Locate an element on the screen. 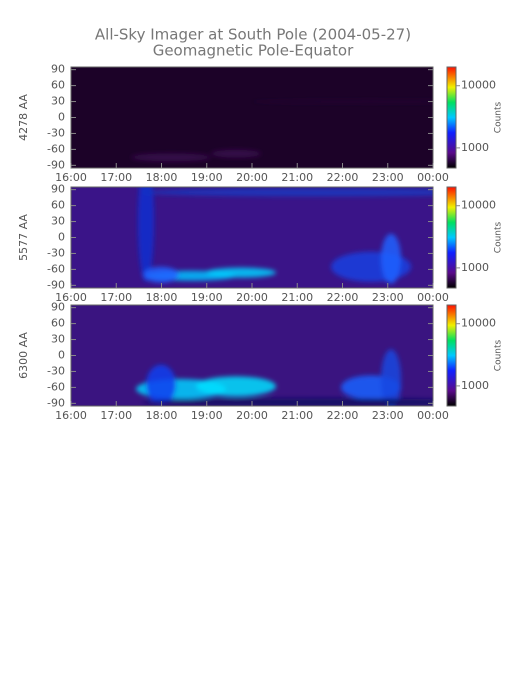 Image resolution: width=510 pixels, height=684 pixels. y-axis-label: 5577 AA is located at coordinates (23, 237).